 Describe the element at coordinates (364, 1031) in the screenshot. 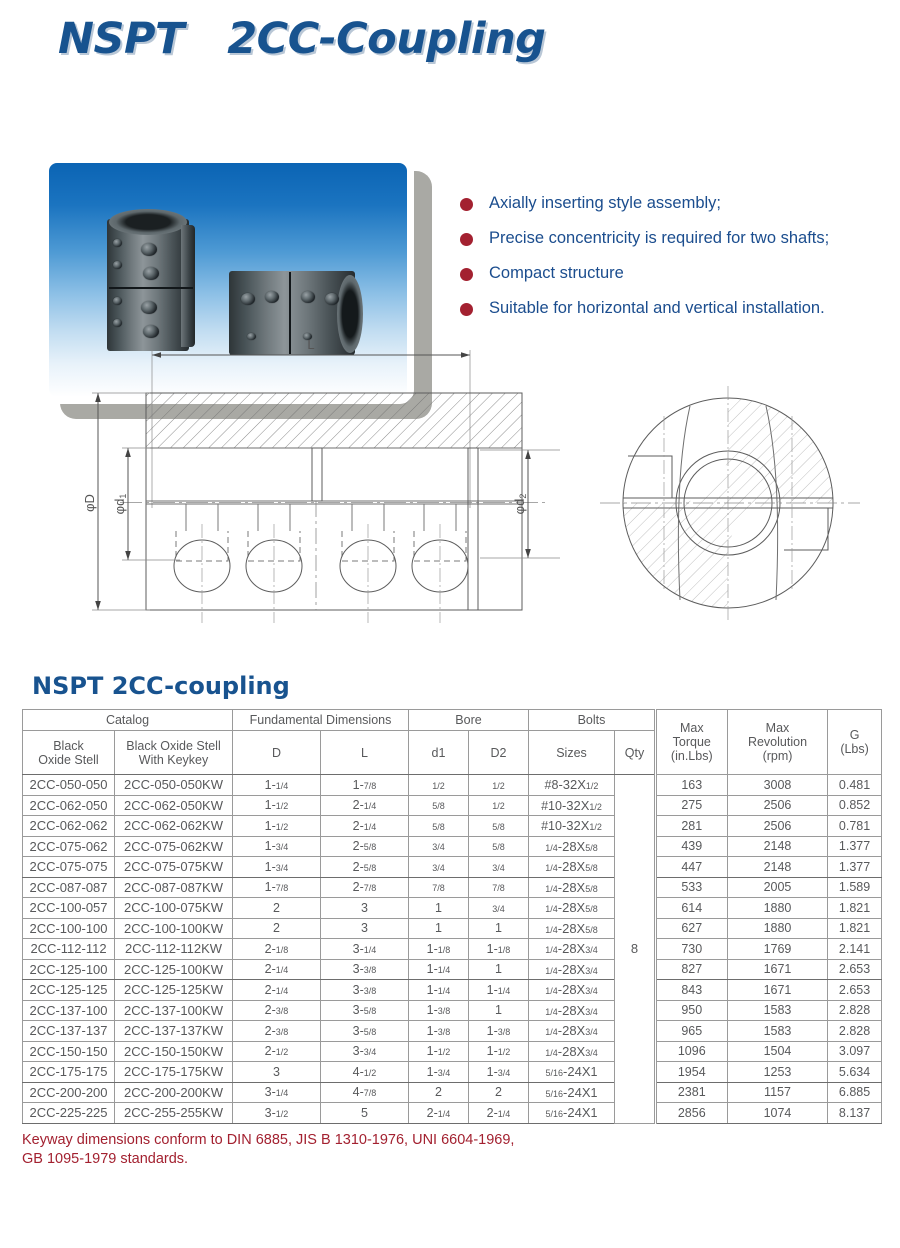

I see `cell-dimension-l: 3-5/8` at that location.